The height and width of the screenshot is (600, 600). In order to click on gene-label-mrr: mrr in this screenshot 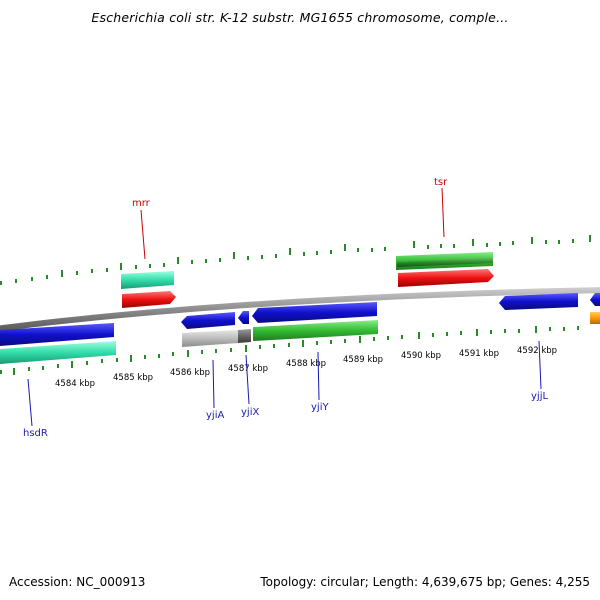, I will do `click(141, 203)`.